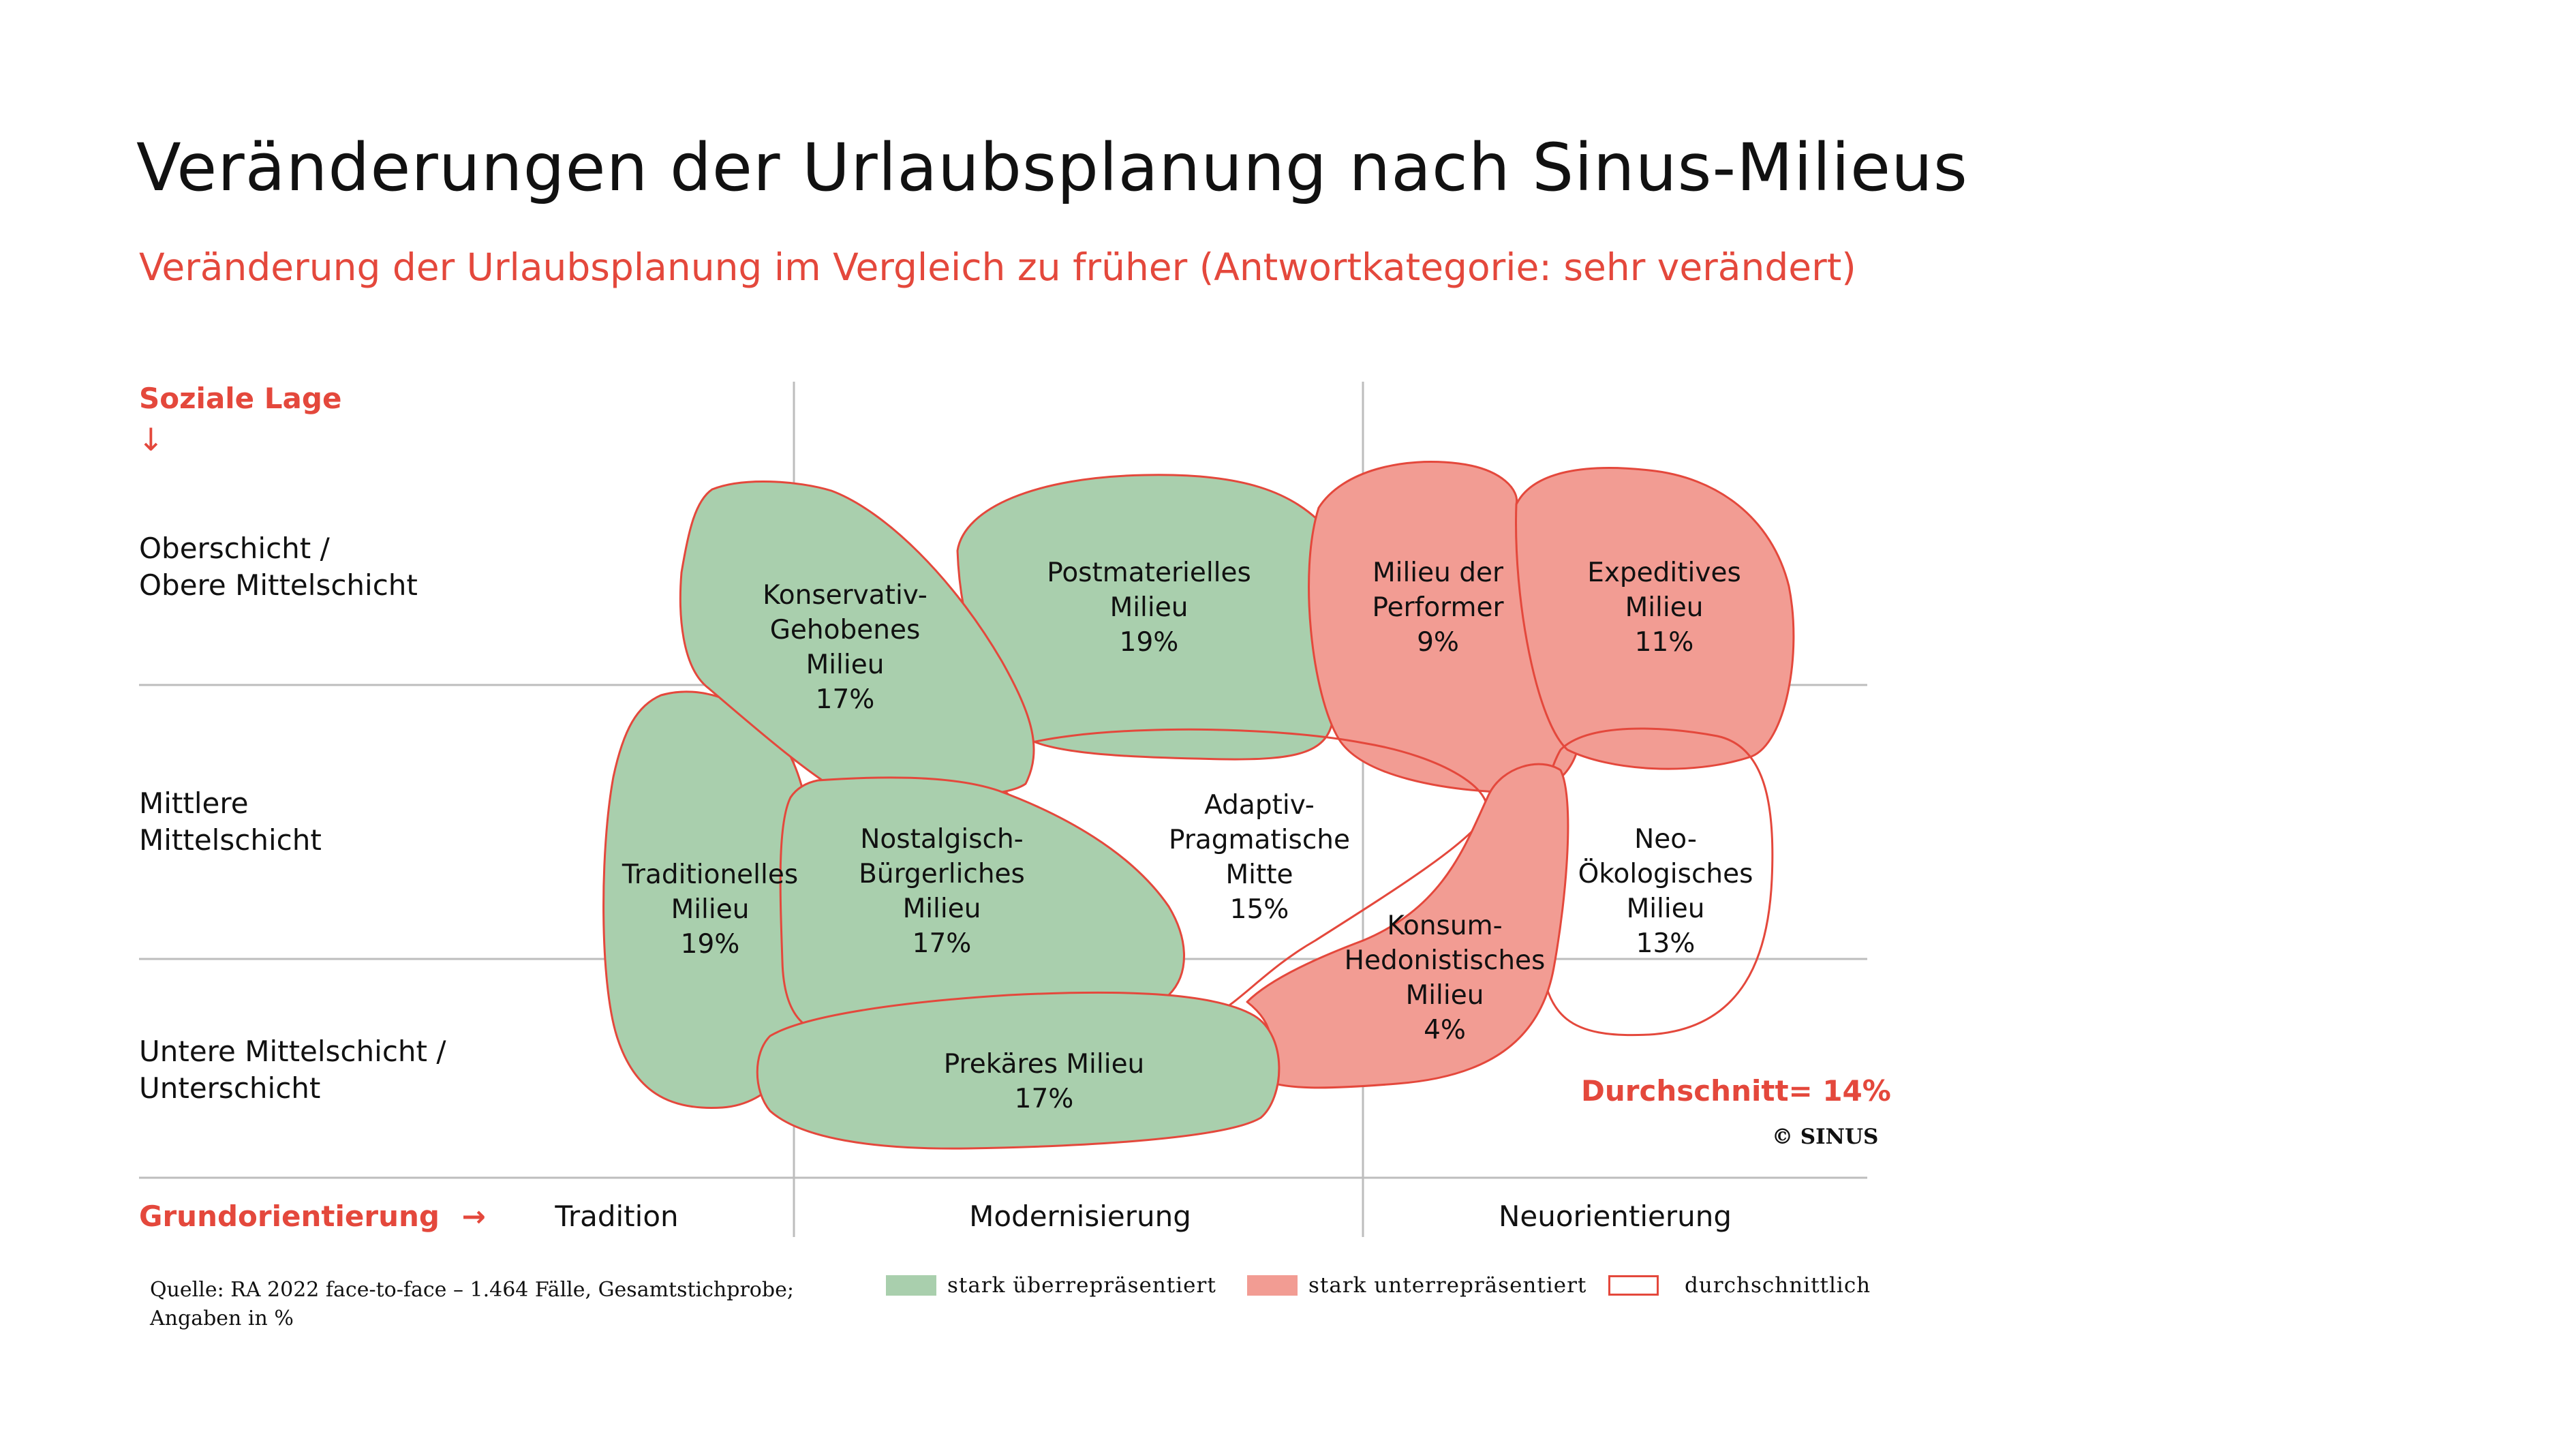  Describe the element at coordinates (941, 892) in the screenshot. I see `milieu-label-nostalgisch: Nostalgisch- Bürgerliches Milieu 17%` at that location.